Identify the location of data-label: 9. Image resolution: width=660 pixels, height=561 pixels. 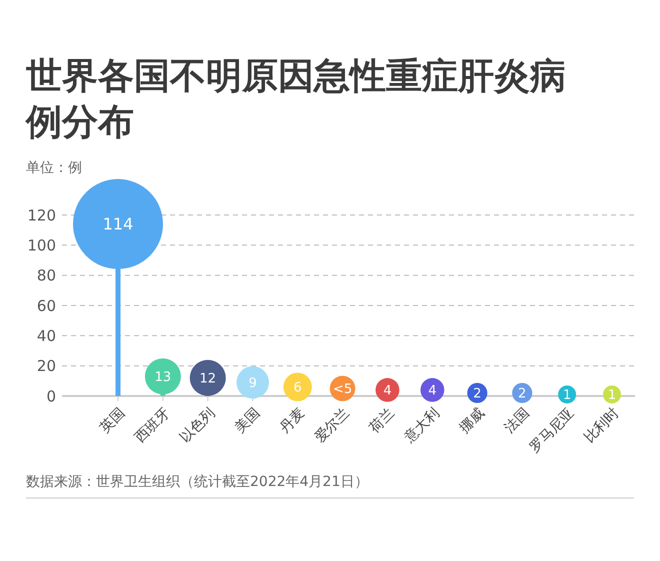
(252, 383).